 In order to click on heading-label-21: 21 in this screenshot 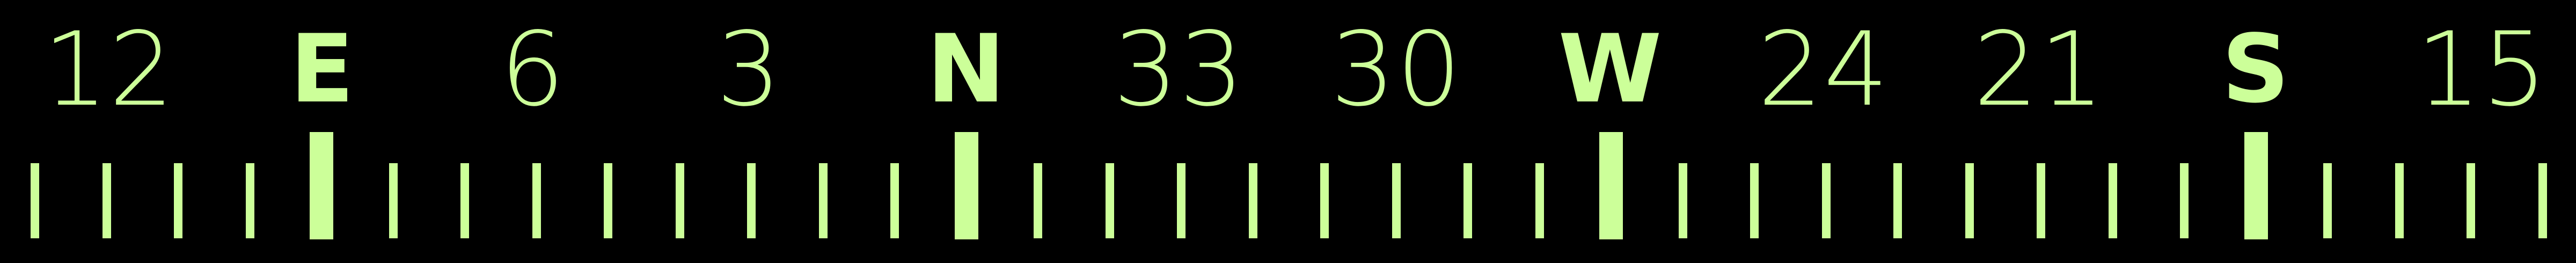, I will do `click(2039, 69)`.